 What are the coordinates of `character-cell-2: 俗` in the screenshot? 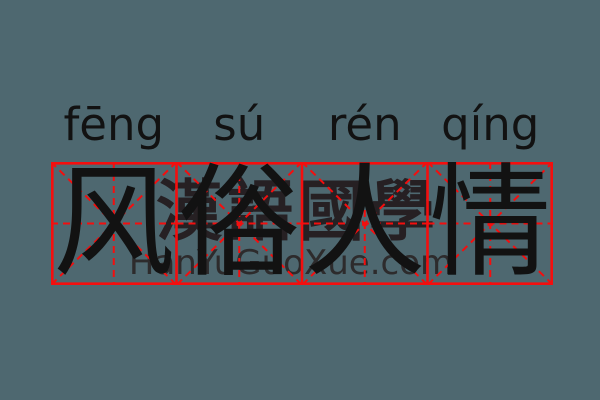 It's located at (240, 223).